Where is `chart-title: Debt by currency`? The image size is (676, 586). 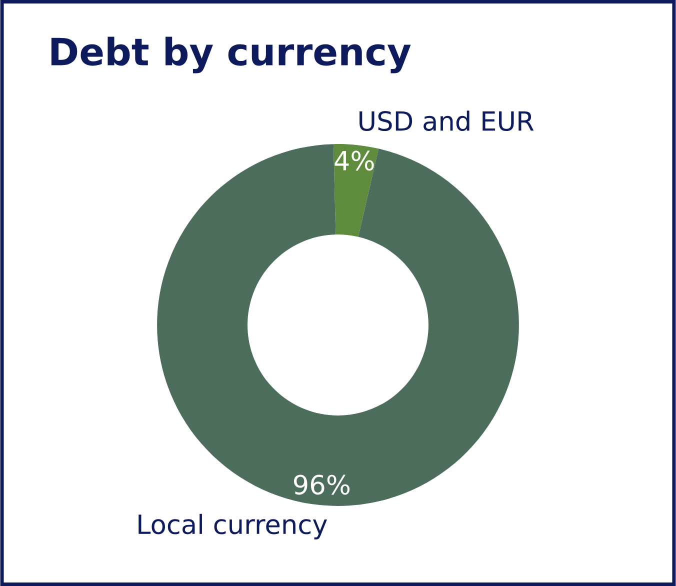 chart-title: Debt by currency is located at coordinates (231, 55).